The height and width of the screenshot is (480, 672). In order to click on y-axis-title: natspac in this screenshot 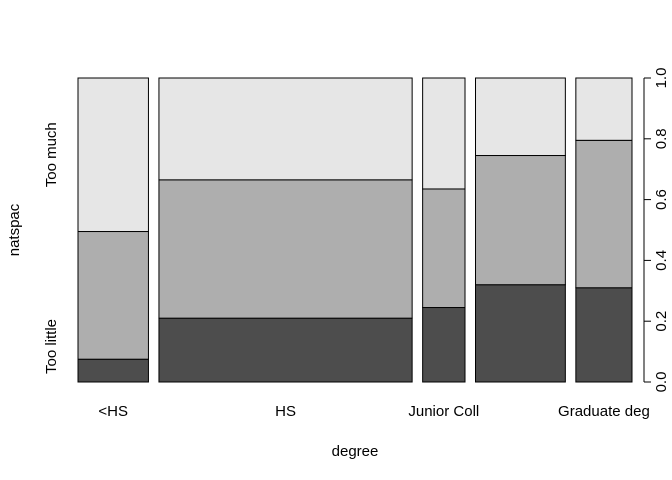, I will do `click(14, 229)`.